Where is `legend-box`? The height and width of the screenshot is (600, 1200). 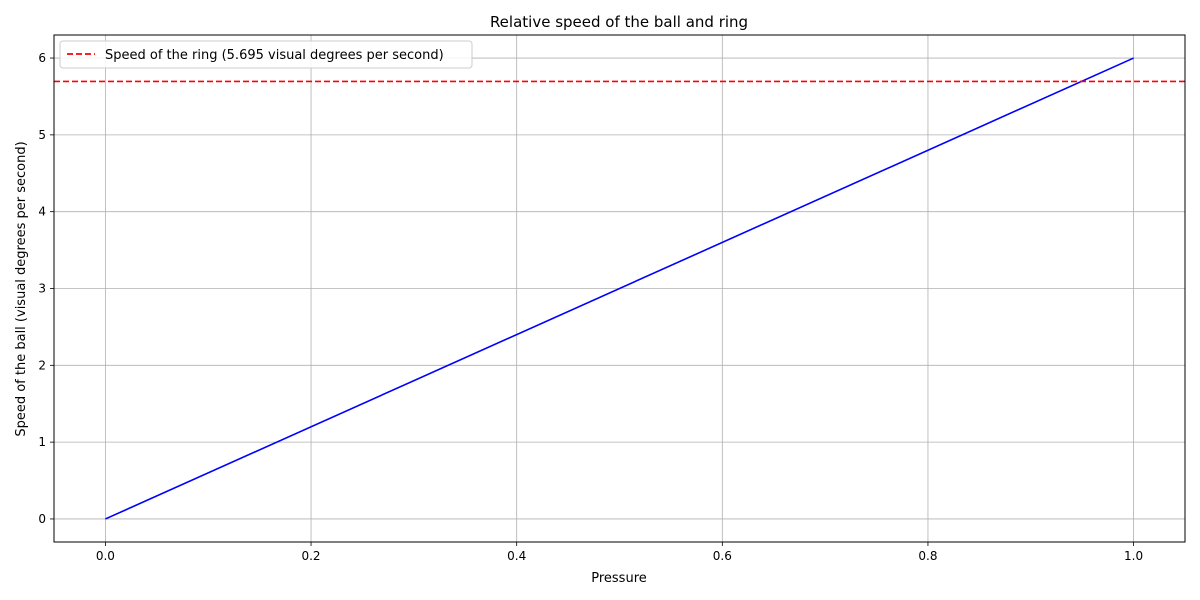 legend-box is located at coordinates (266, 54).